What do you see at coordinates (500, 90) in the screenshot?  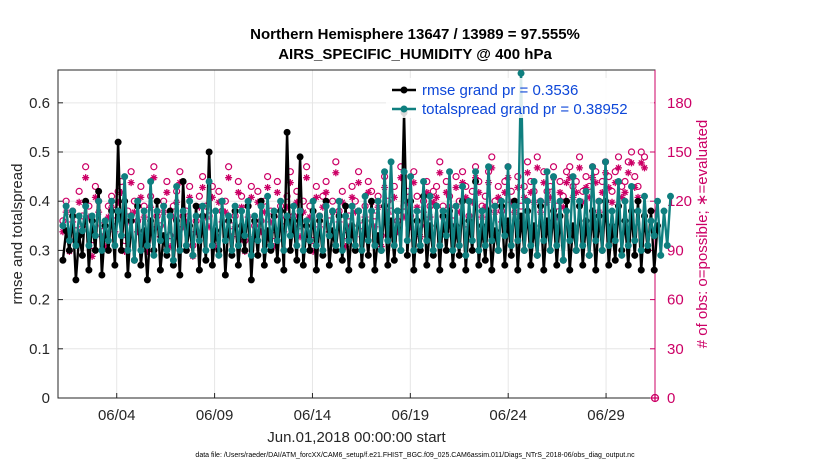 I see `legend-rmse-label: rmse grand pr = 0.3536` at bounding box center [500, 90].